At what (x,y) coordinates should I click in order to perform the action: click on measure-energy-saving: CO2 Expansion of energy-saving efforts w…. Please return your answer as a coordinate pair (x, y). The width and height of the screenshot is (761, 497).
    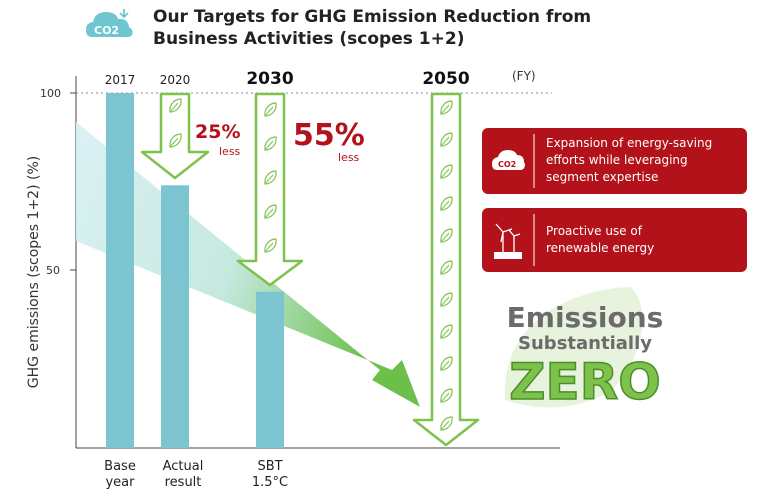
    Looking at the image, I should click on (614, 161).